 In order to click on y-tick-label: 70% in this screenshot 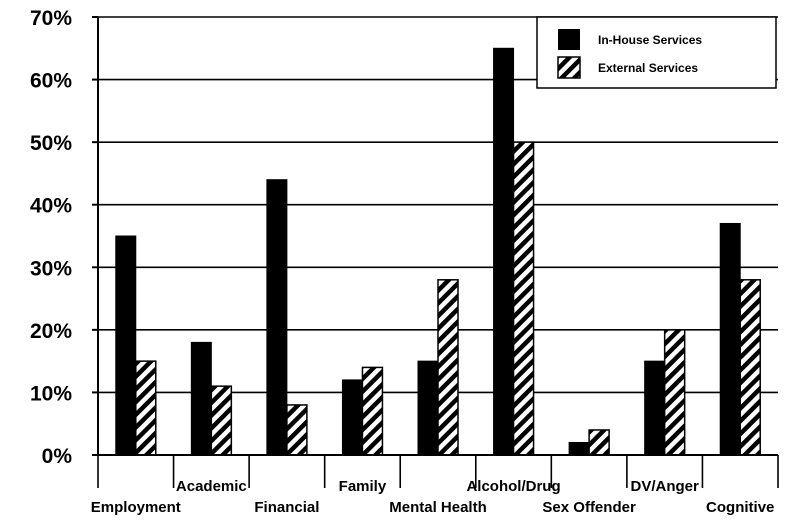, I will do `click(51, 18)`.